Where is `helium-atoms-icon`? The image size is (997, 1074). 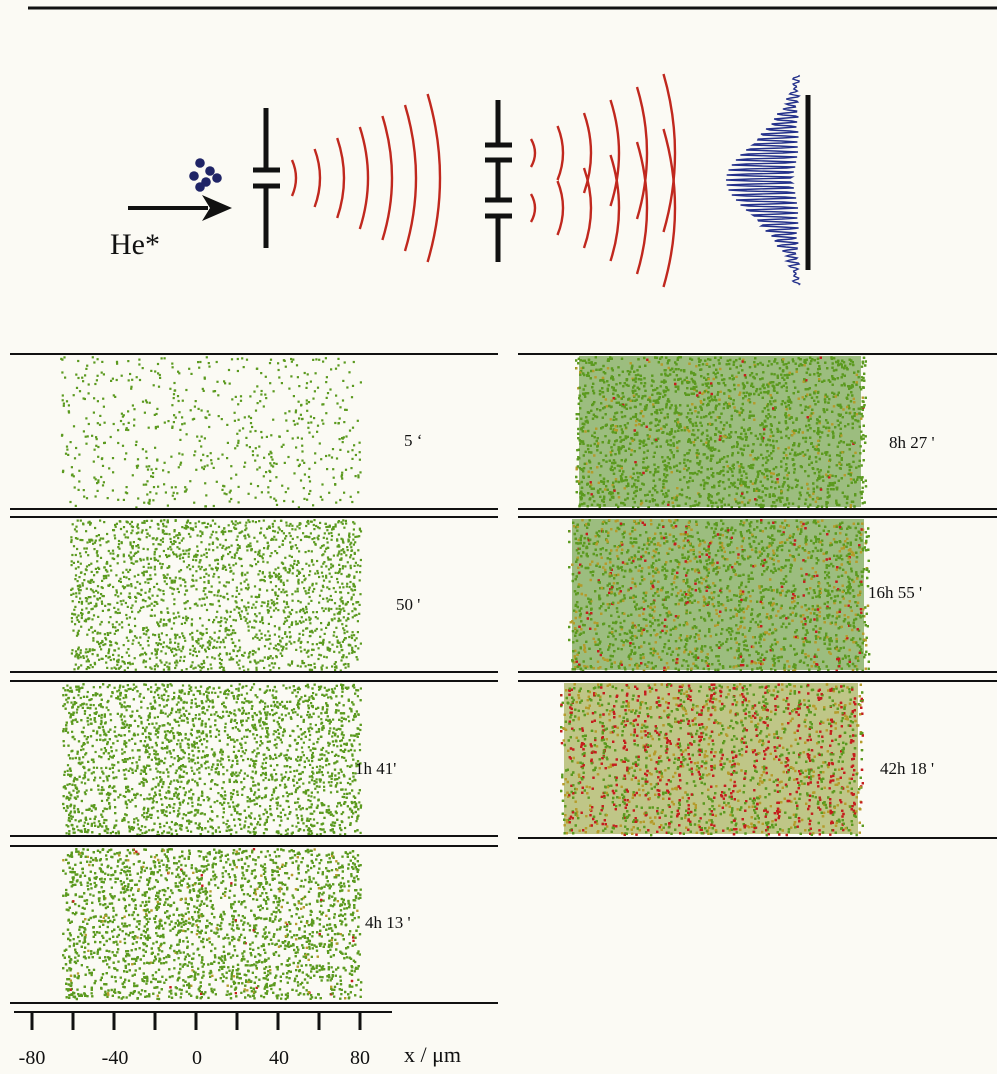 helium-atoms-icon is located at coordinates (205, 175).